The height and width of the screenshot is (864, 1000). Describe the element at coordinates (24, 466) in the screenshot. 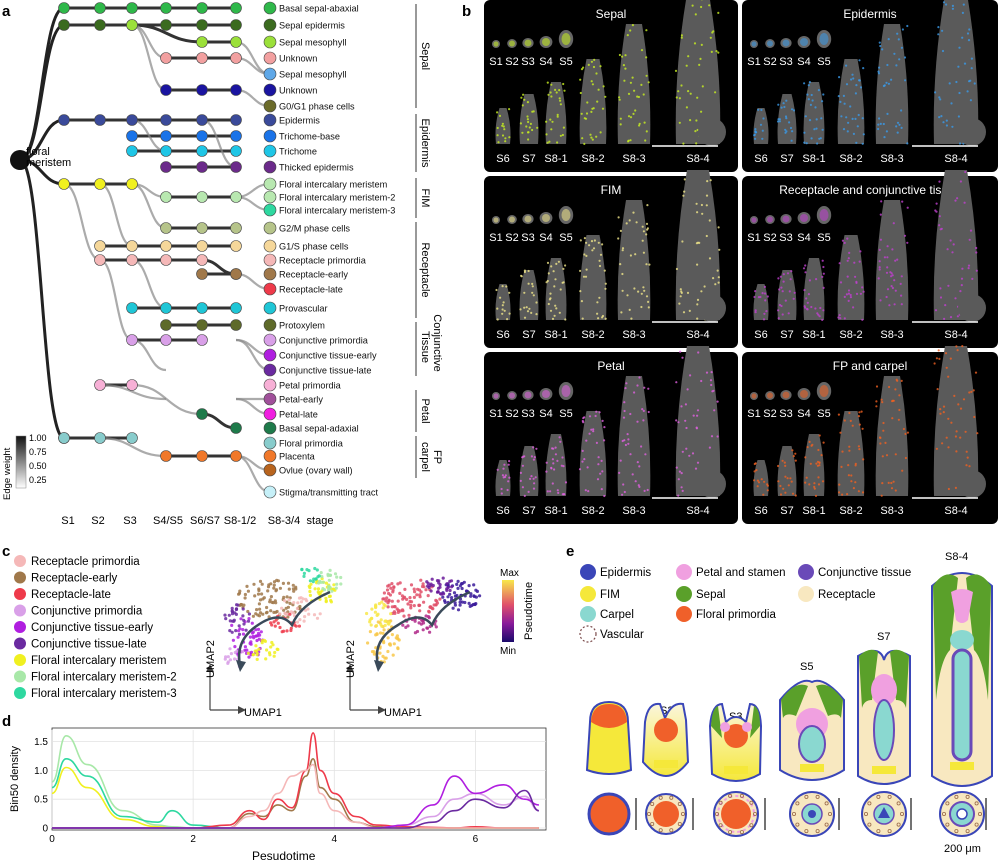

I see `edge-weight-legend: Edge weight 1.00 0.75 0.50 0.25` at that location.